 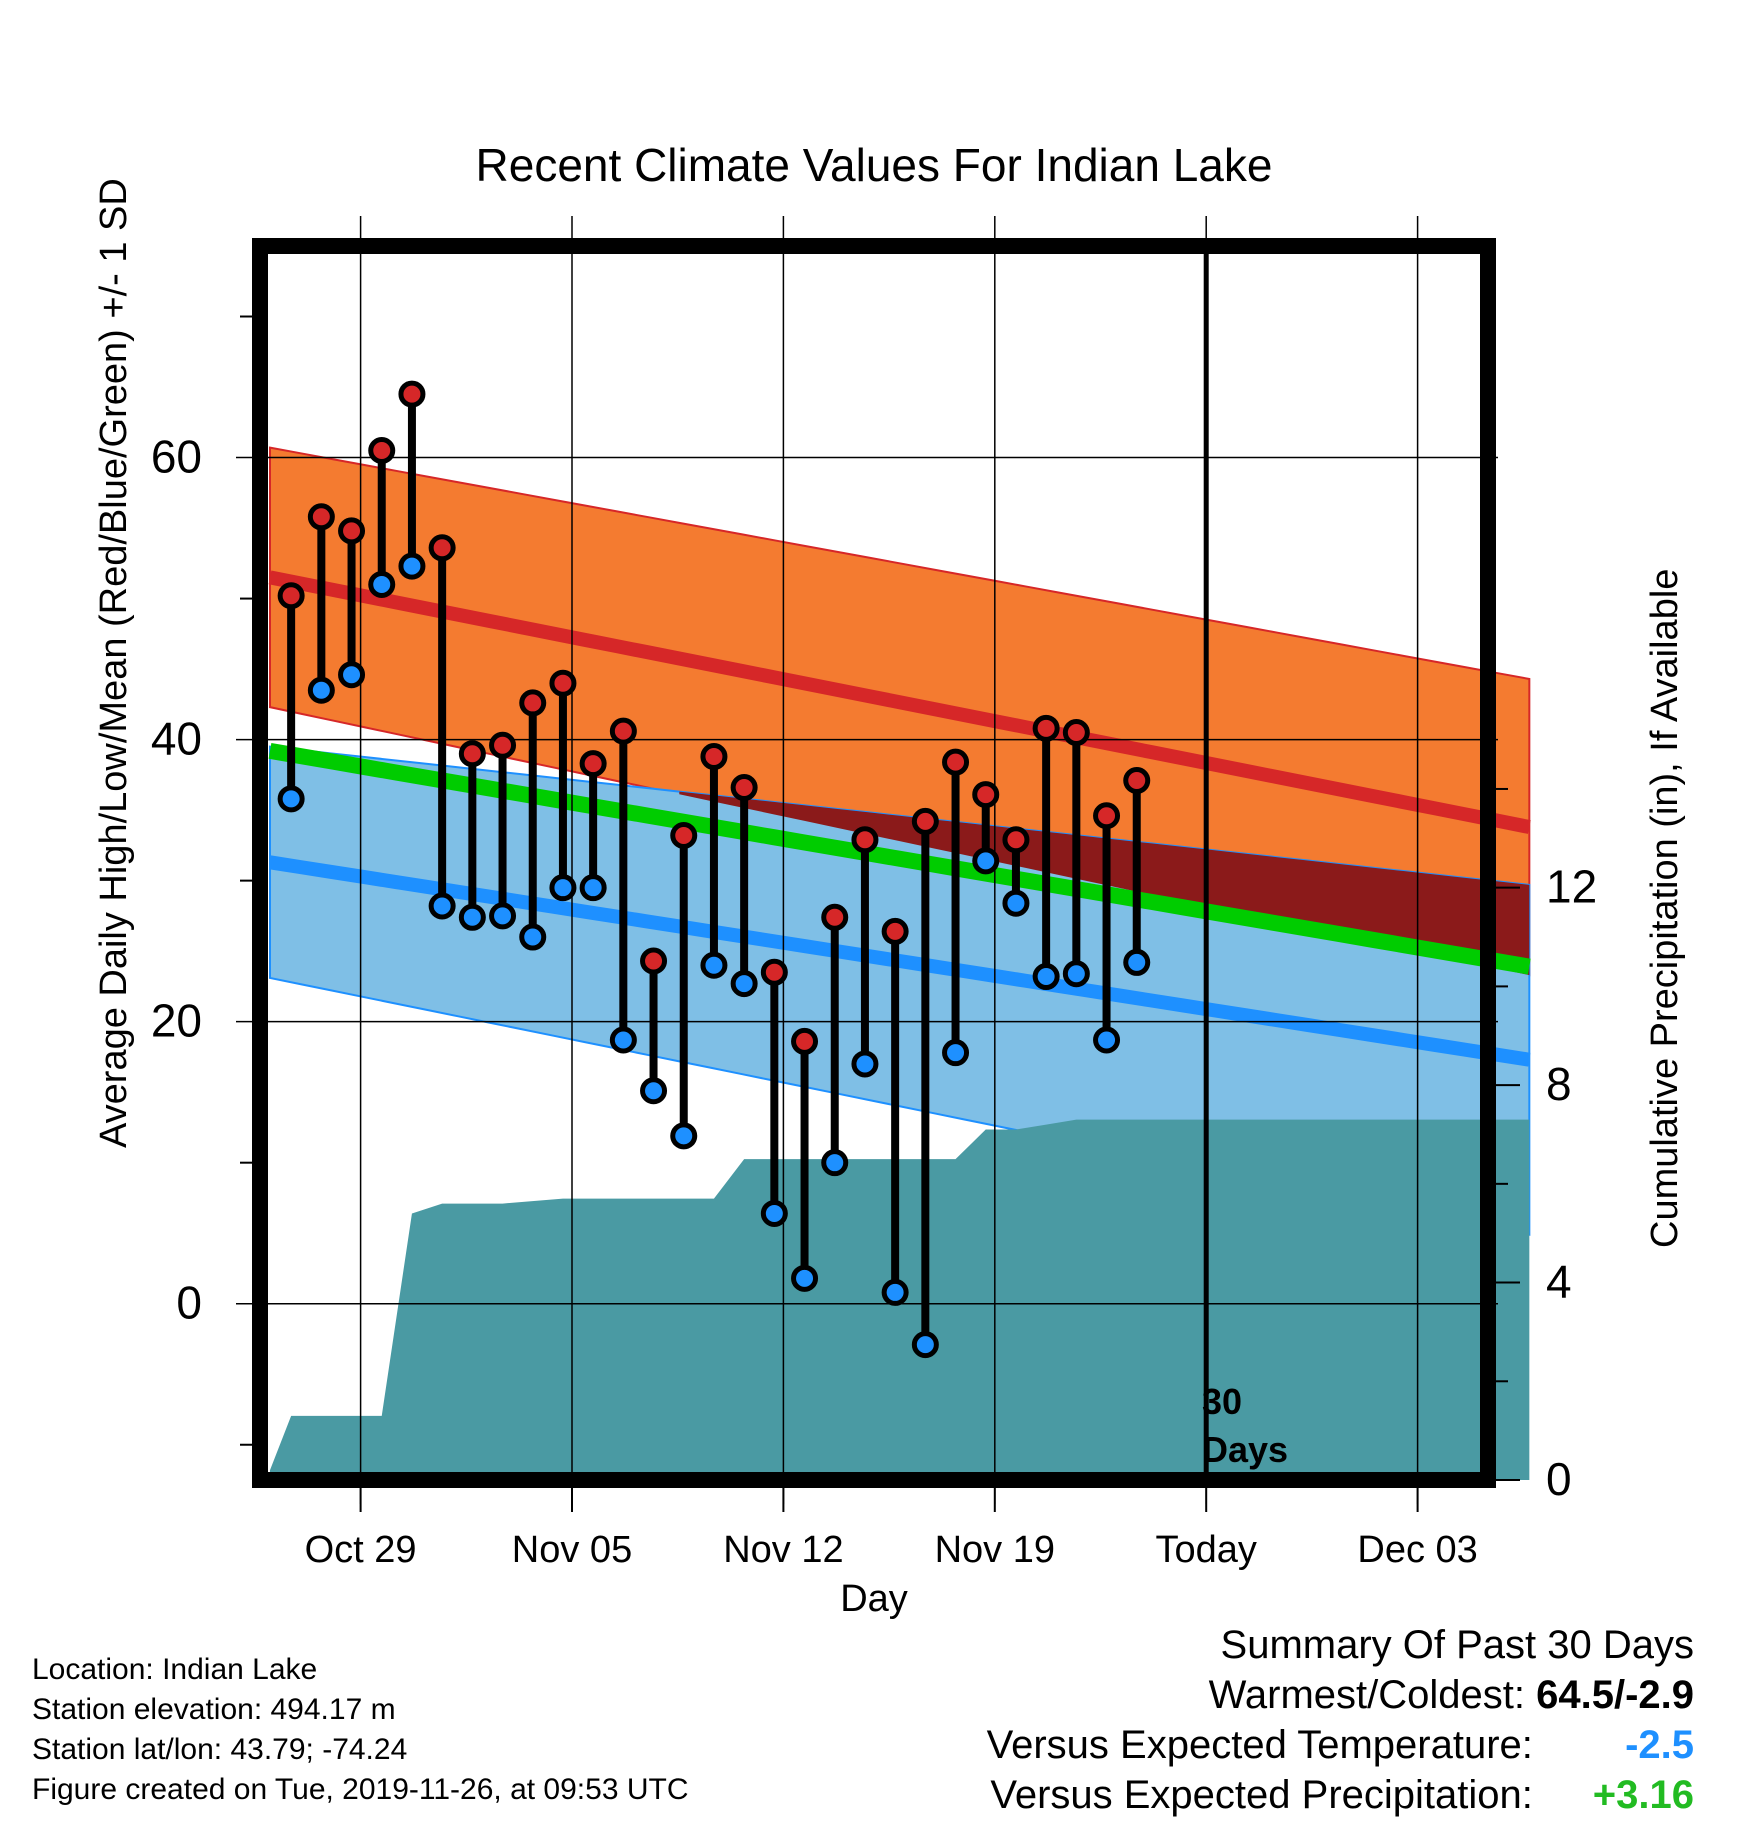 What do you see at coordinates (1259, 1745) in the screenshot?
I see `temp-label: Versus Expected Temperature:` at bounding box center [1259, 1745].